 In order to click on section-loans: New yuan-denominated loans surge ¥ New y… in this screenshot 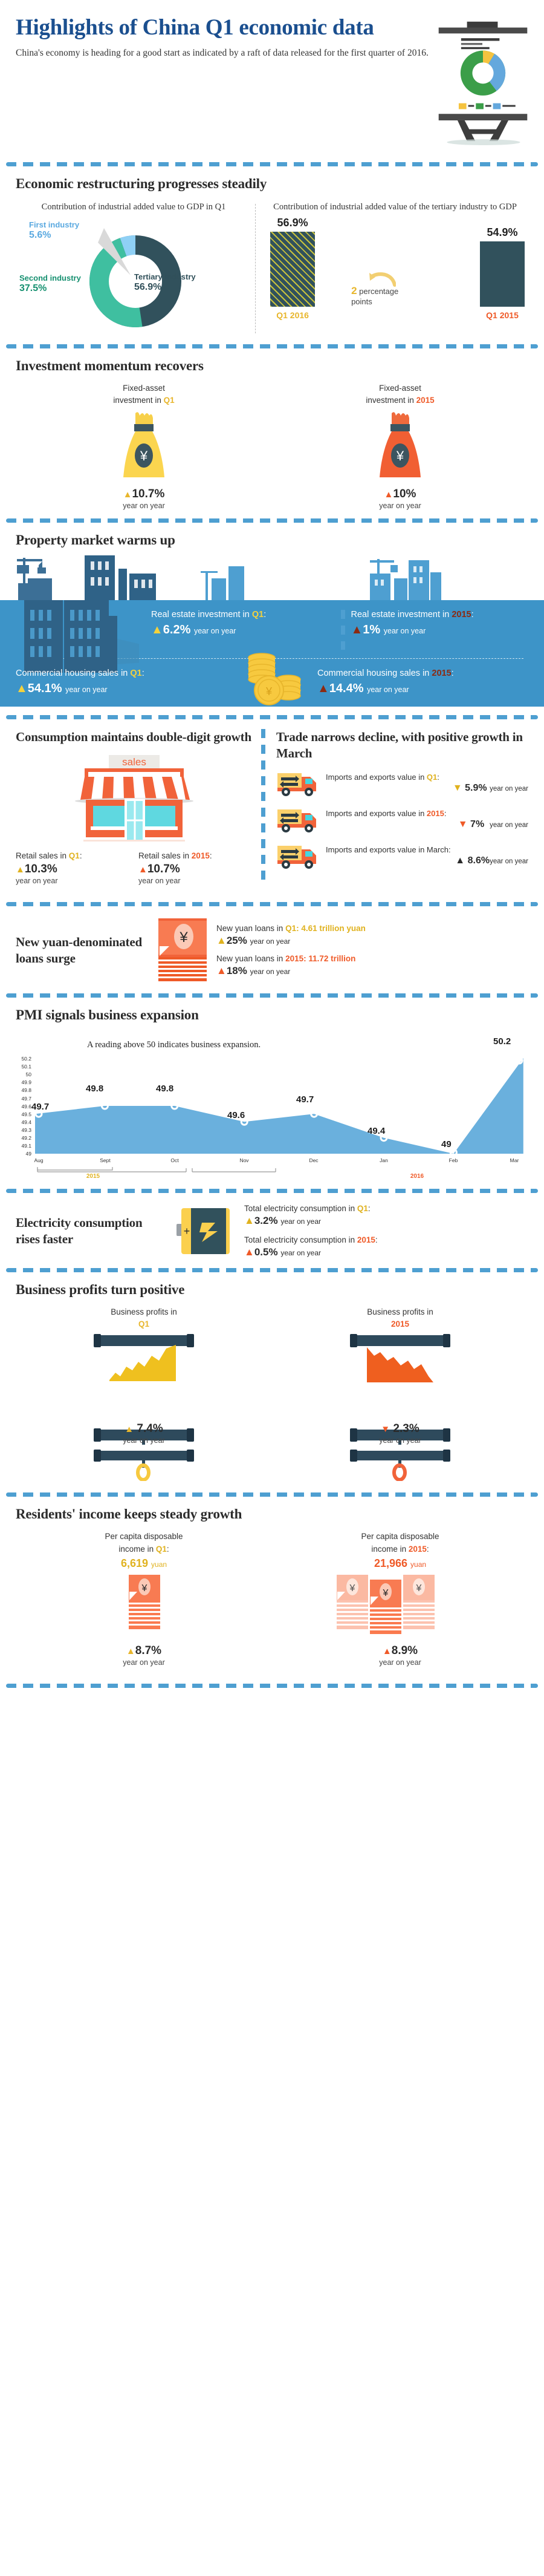, I will do `click(272, 949)`.